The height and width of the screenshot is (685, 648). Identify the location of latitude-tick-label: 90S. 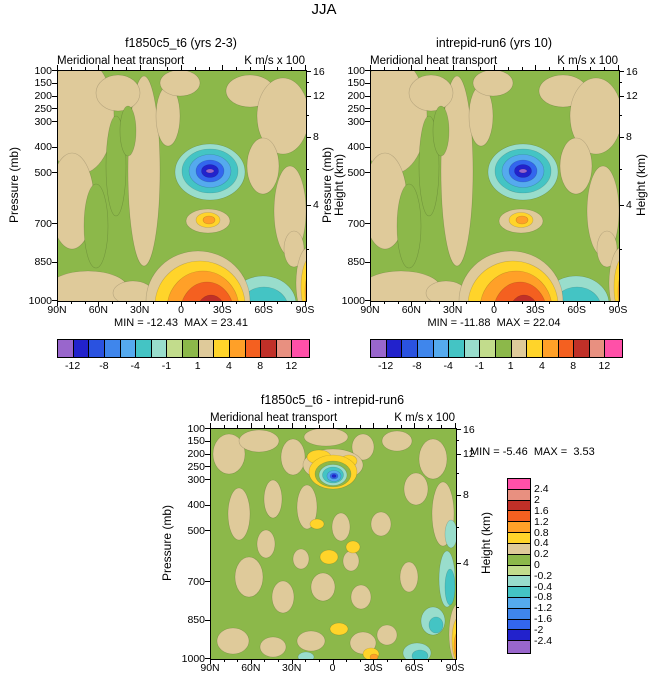
(305, 310).